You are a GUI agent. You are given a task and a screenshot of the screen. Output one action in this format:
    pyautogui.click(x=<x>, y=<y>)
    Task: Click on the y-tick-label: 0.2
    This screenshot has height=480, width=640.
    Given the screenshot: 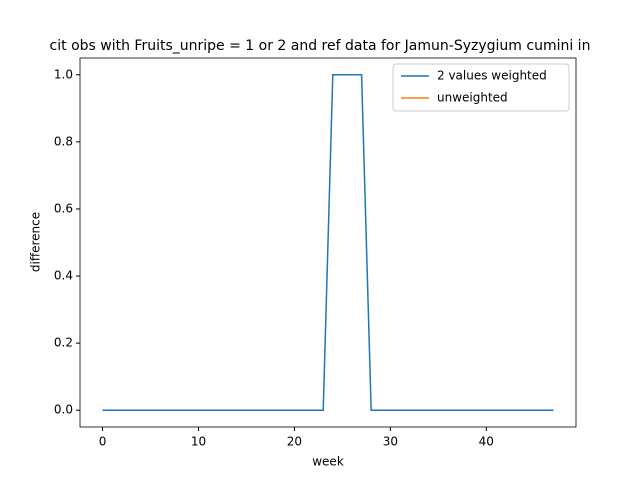 What is the action you would take?
    pyautogui.click(x=63, y=343)
    